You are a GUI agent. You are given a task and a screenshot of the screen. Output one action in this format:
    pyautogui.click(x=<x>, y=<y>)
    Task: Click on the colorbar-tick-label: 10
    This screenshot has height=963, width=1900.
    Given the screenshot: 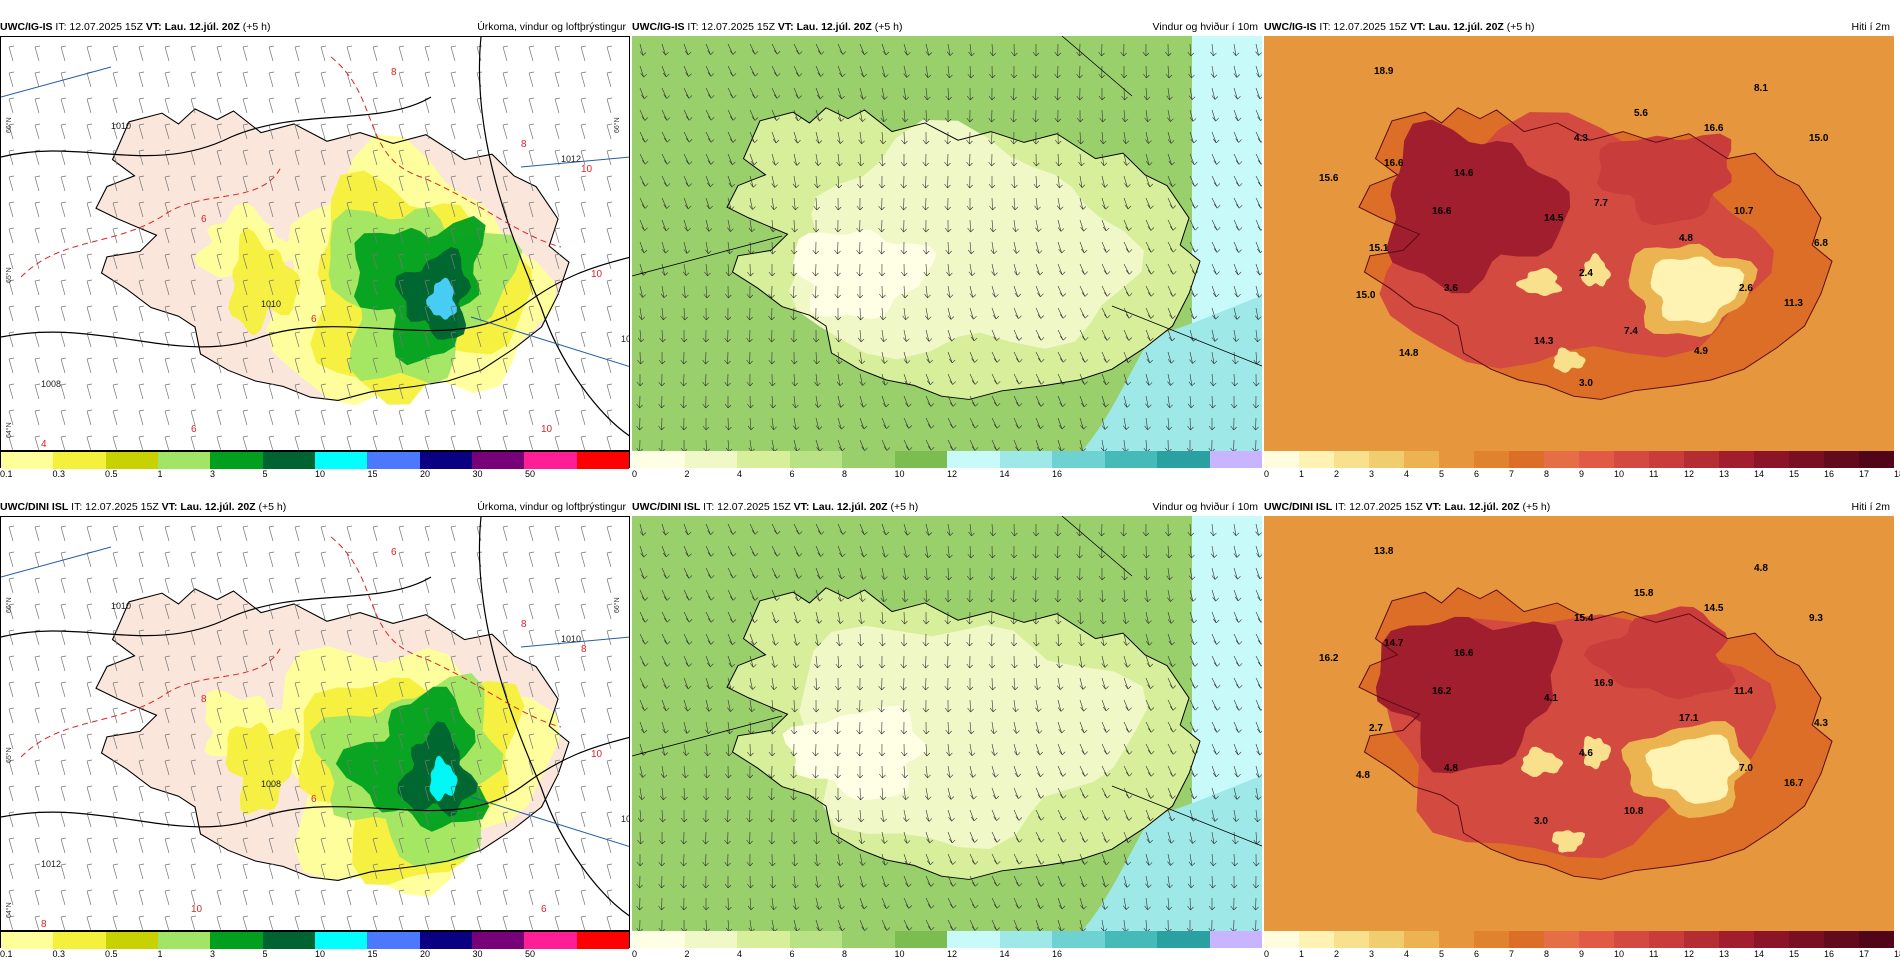 What is the action you would take?
    pyautogui.click(x=1619, y=474)
    